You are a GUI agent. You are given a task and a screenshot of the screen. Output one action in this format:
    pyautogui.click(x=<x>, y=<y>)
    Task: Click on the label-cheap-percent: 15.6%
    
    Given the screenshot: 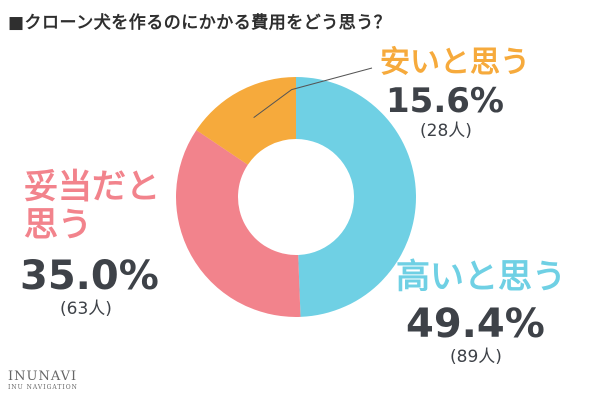 What is the action you would take?
    pyautogui.click(x=445, y=101)
    